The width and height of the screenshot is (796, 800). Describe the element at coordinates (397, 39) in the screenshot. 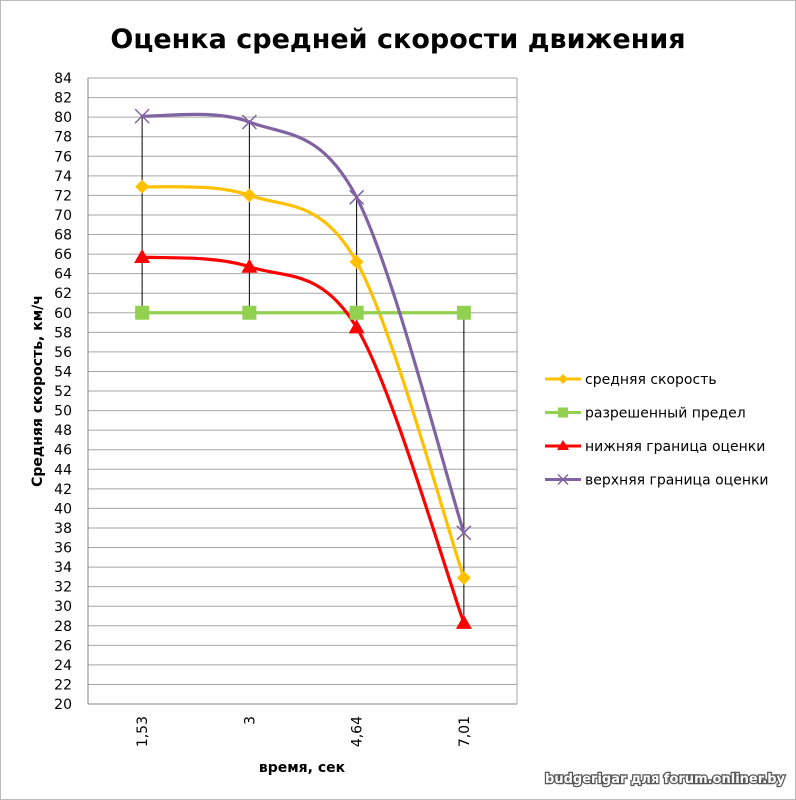

I see `chart-title: Оценка средней скорости движения` at that location.